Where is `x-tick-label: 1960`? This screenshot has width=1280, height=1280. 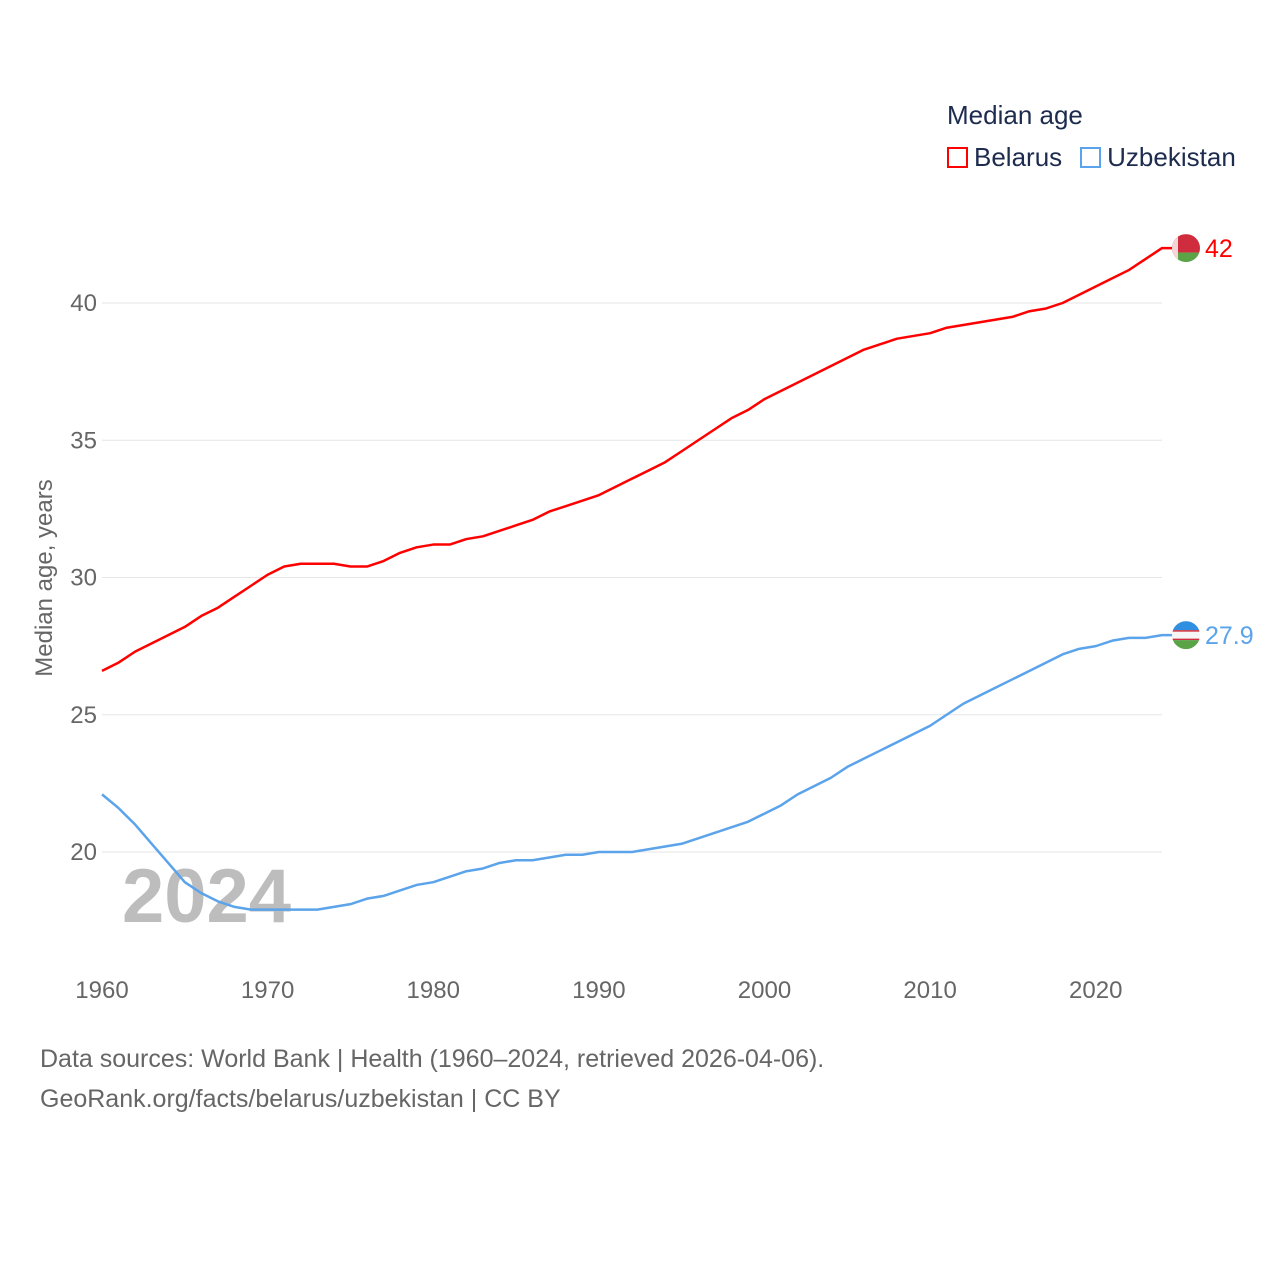 x-tick-label: 1960 is located at coordinates (101, 990).